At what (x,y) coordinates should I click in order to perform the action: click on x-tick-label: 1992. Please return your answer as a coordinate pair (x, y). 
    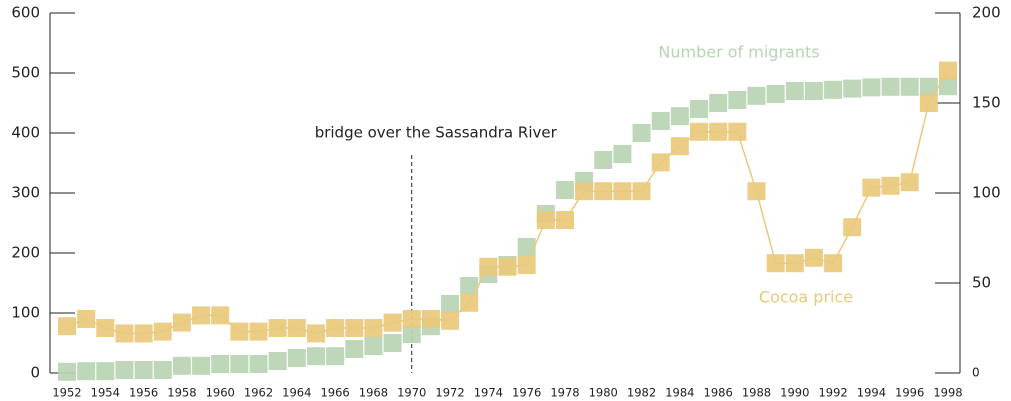
    Looking at the image, I should click on (832, 393).